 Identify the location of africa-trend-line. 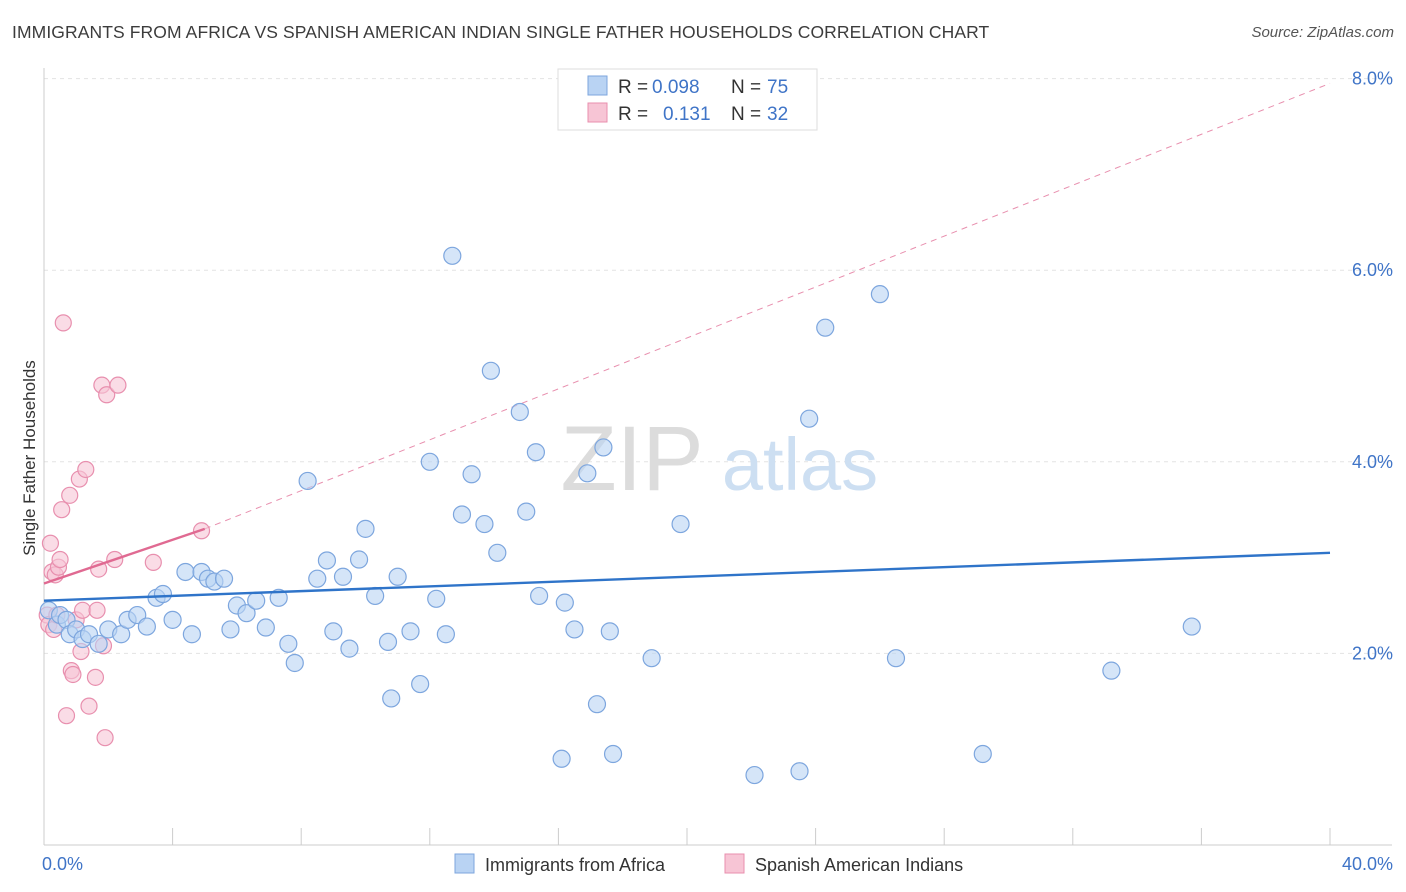
(687, 576).